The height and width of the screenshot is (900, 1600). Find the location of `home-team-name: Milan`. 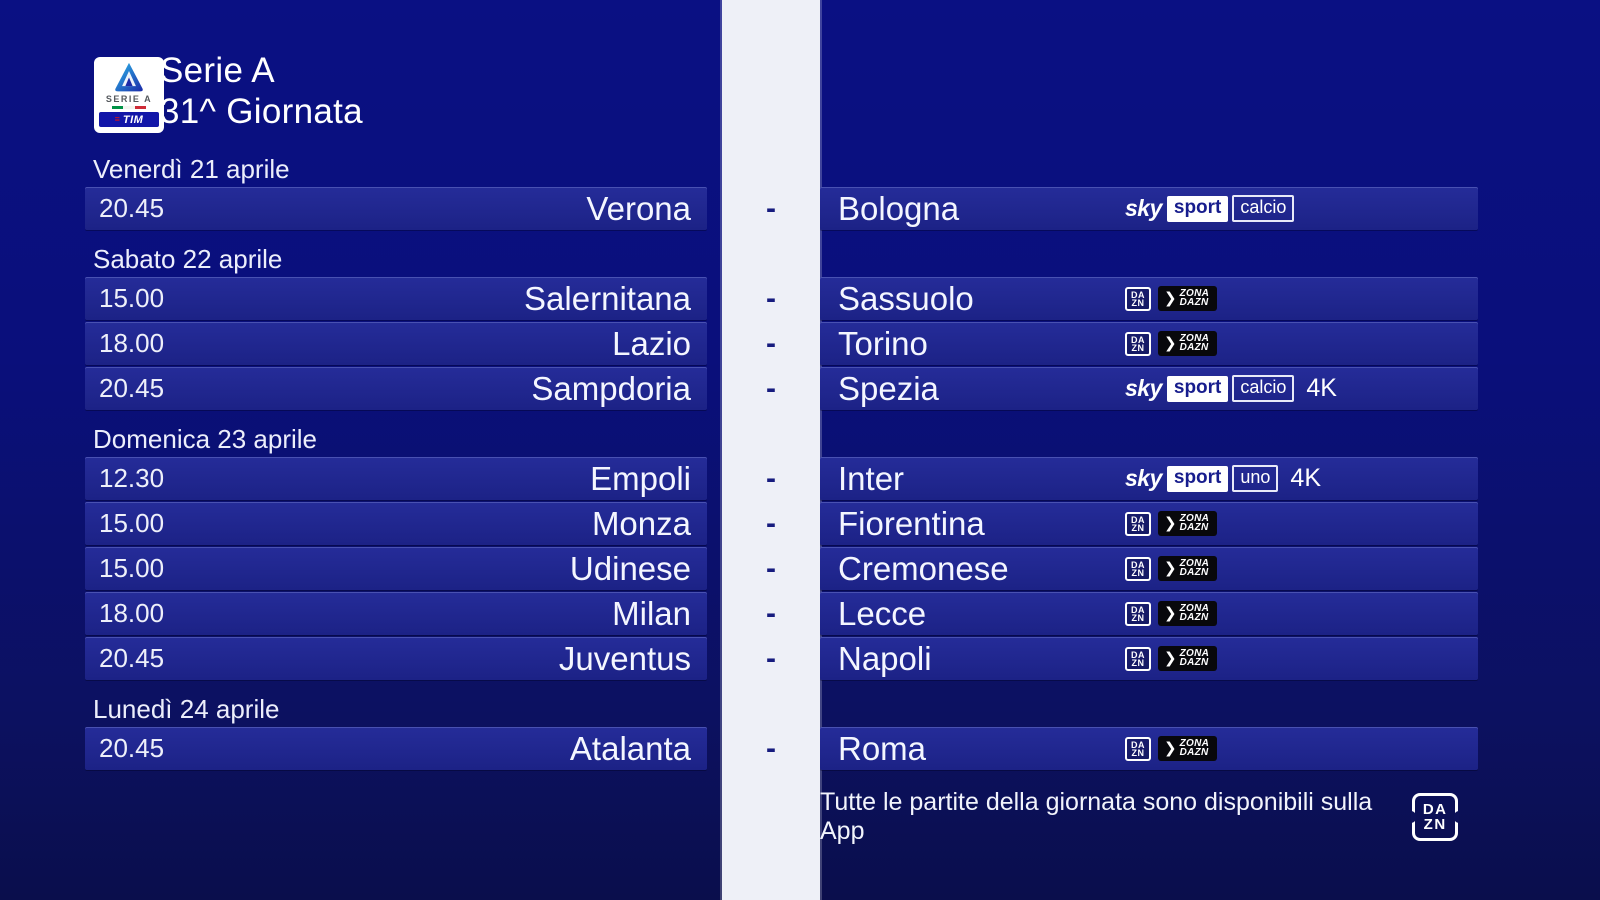

home-team-name: Milan is located at coordinates (651, 613).